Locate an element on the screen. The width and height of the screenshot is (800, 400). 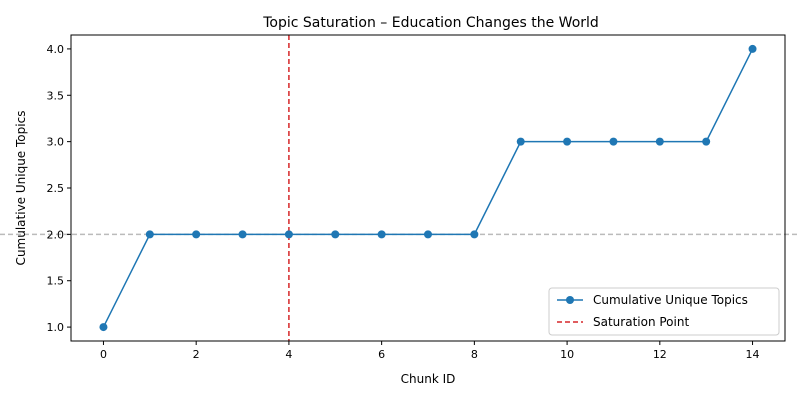
legend-series-marker is located at coordinates (570, 300).